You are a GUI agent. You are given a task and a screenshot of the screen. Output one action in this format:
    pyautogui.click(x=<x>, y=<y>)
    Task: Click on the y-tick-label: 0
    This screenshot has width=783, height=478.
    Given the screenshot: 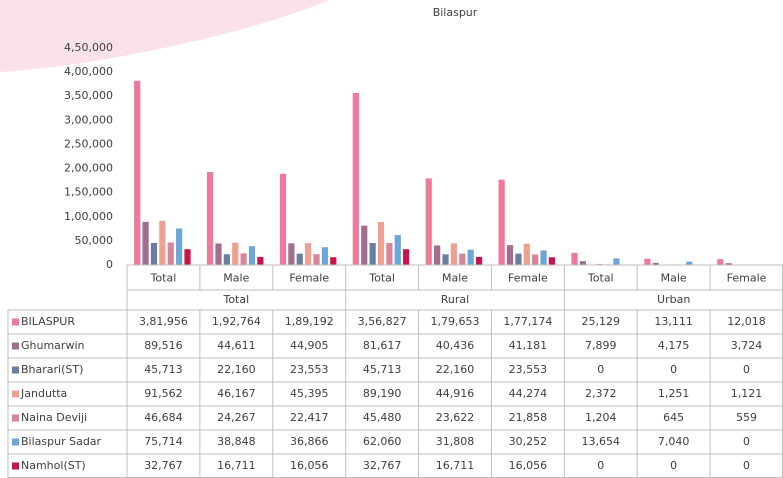 What is the action you would take?
    pyautogui.click(x=109, y=264)
    